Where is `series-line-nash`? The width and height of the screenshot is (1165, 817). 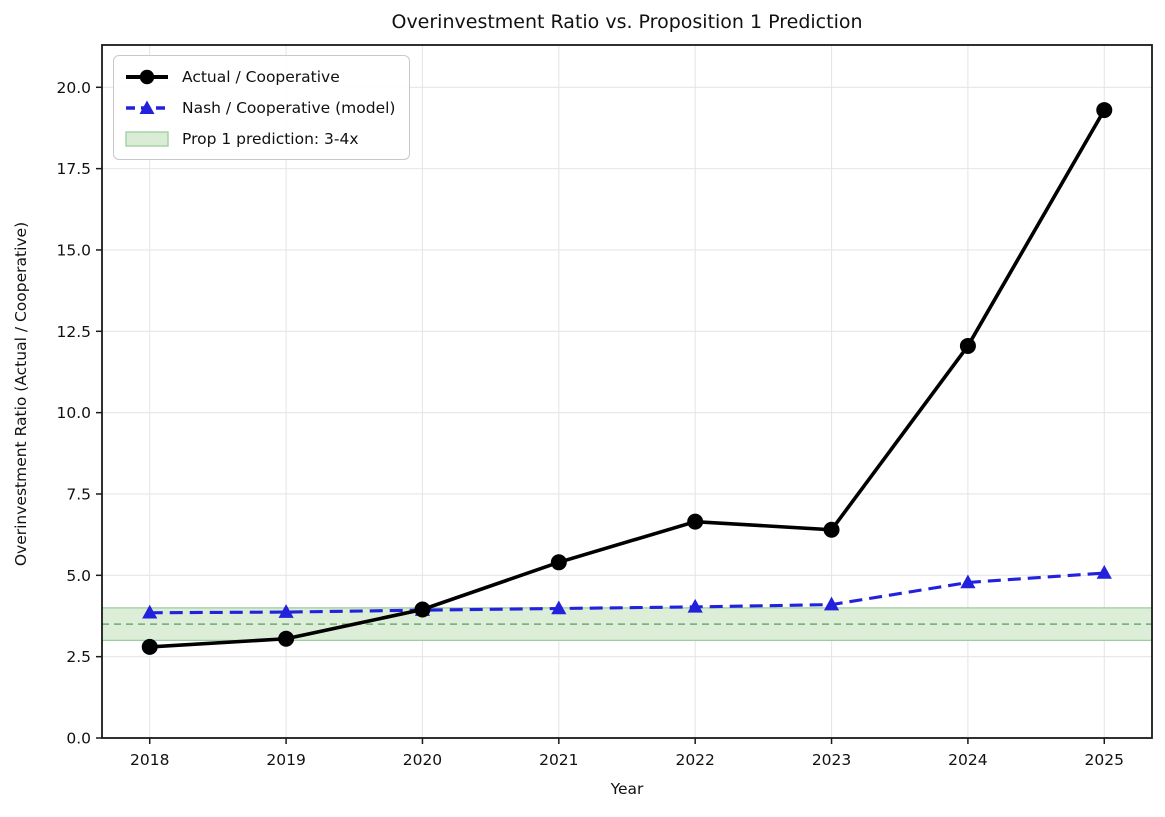 series-line-nash is located at coordinates (627, 593).